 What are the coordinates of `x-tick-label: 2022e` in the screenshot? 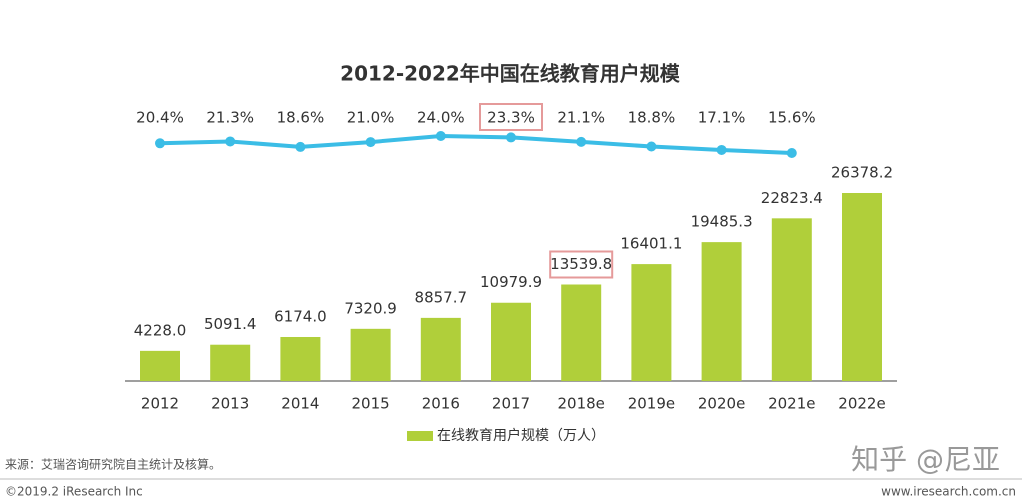 It's located at (861, 404).